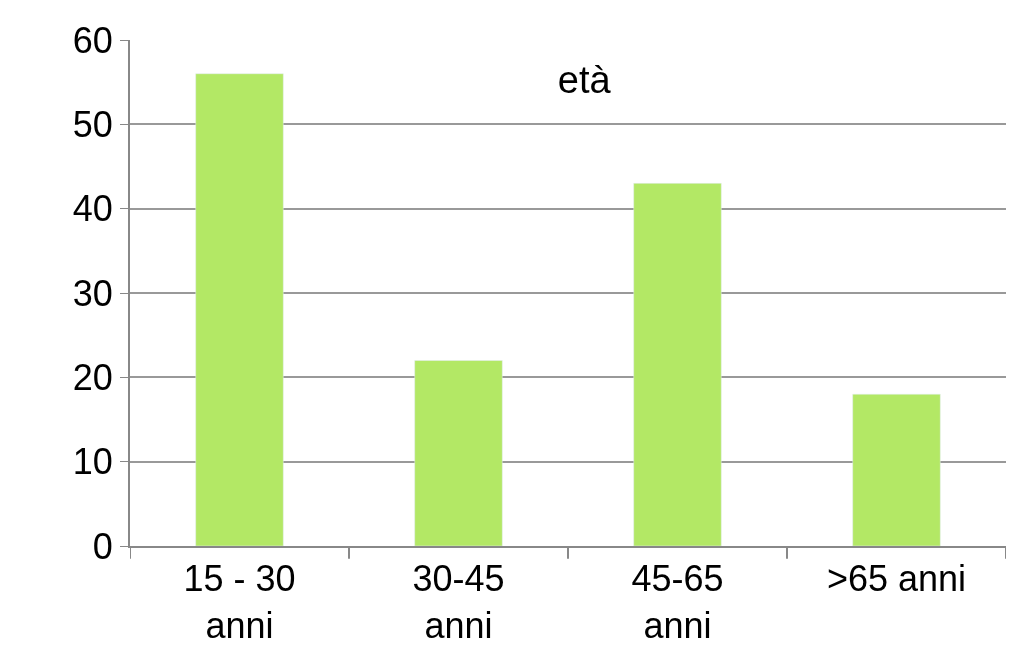 The width and height of the screenshot is (1016, 666). I want to click on x-tick-label: 45-65 anni, so click(677, 602).